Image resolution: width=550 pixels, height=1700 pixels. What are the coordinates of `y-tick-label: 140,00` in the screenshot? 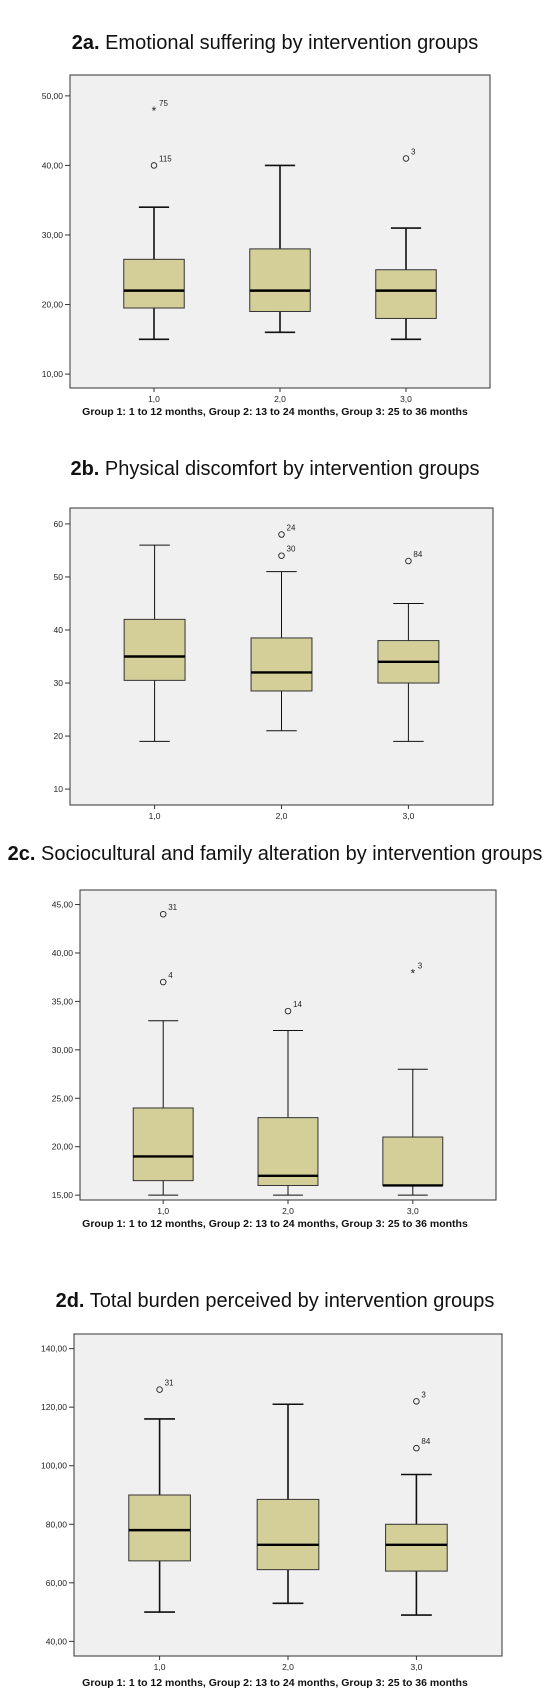 It's located at (54, 1349).